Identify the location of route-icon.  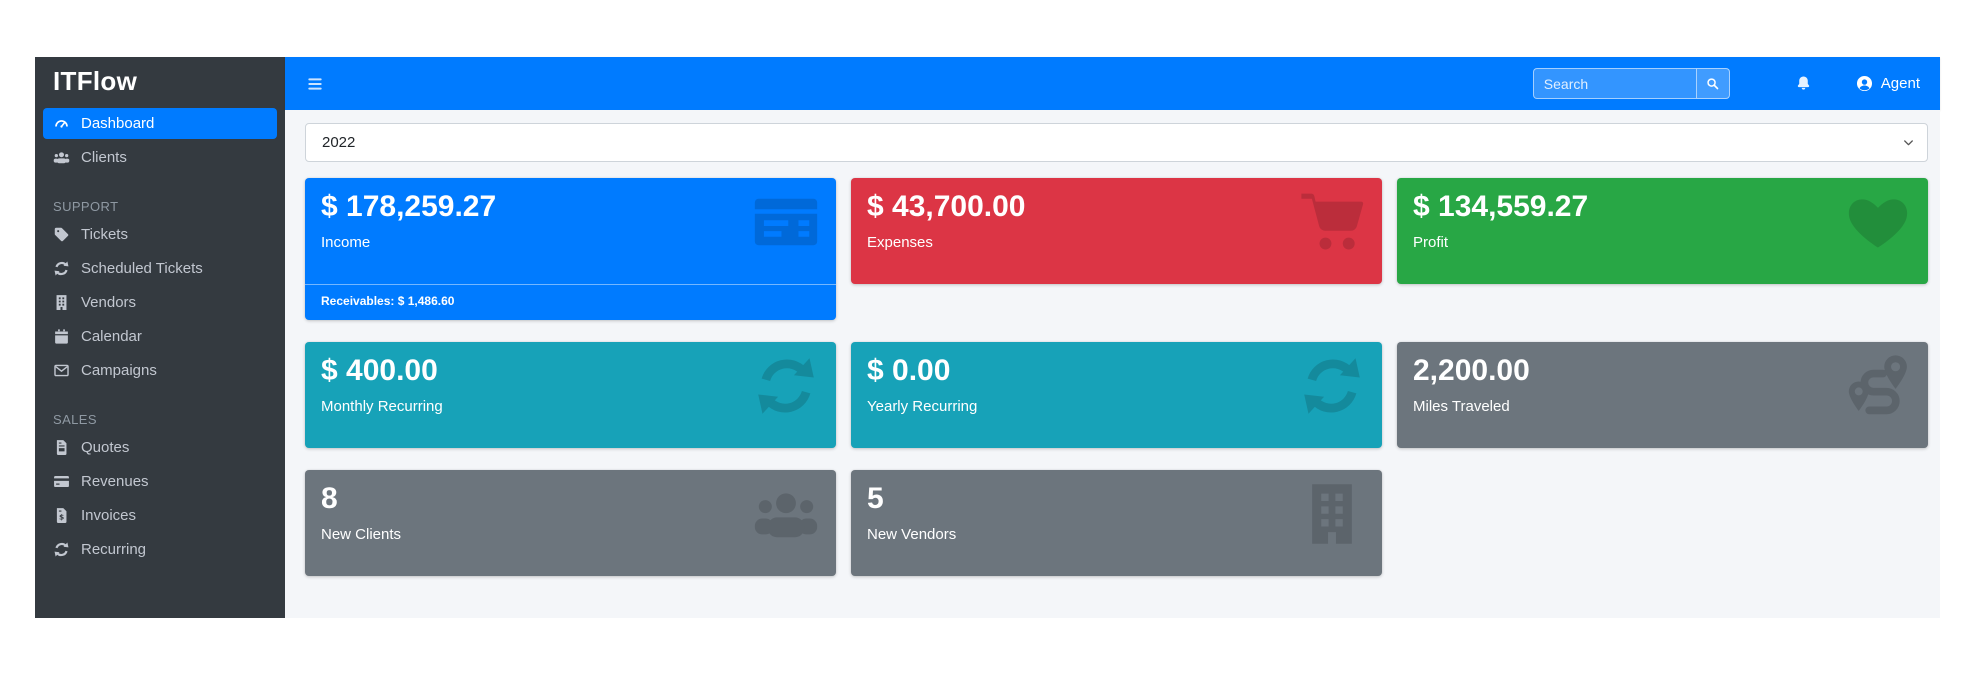
(1878, 386).